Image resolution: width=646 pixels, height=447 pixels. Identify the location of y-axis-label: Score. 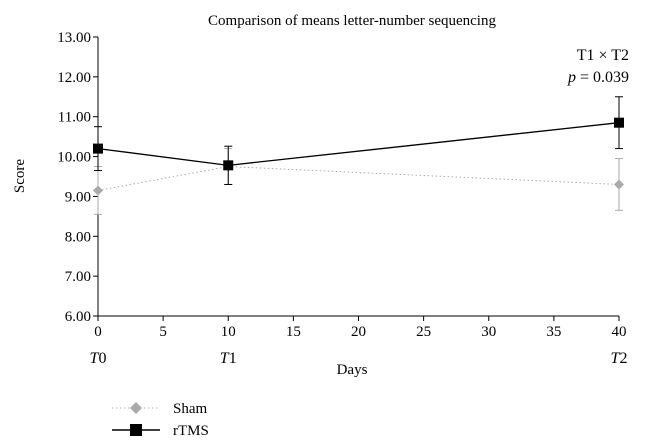
(20, 176).